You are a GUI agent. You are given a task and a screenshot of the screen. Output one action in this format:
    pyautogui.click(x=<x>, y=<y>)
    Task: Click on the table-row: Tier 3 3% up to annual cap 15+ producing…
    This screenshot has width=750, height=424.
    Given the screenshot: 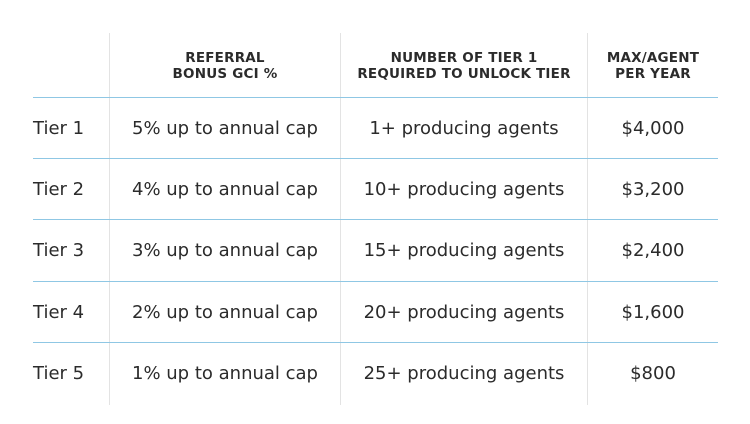 What is the action you would take?
    pyautogui.click(x=375, y=250)
    